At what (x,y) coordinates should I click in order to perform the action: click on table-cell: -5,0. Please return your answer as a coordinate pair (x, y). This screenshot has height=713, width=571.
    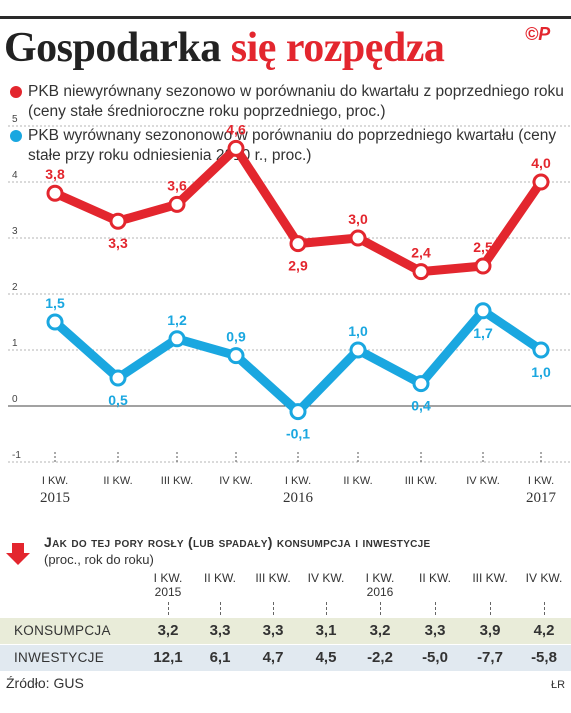
    Looking at the image, I should click on (435, 657).